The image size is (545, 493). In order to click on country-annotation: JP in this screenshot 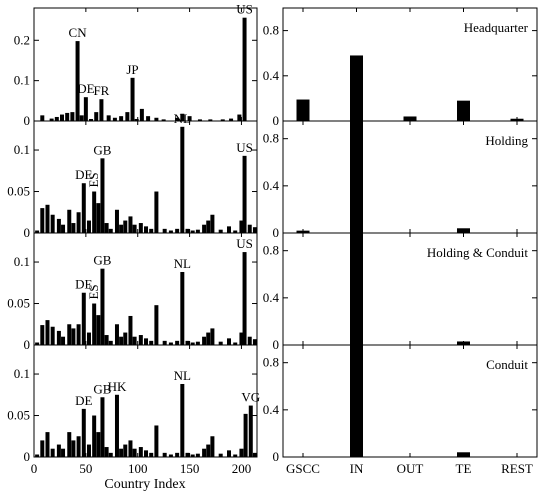, I will do `click(132, 69)`.